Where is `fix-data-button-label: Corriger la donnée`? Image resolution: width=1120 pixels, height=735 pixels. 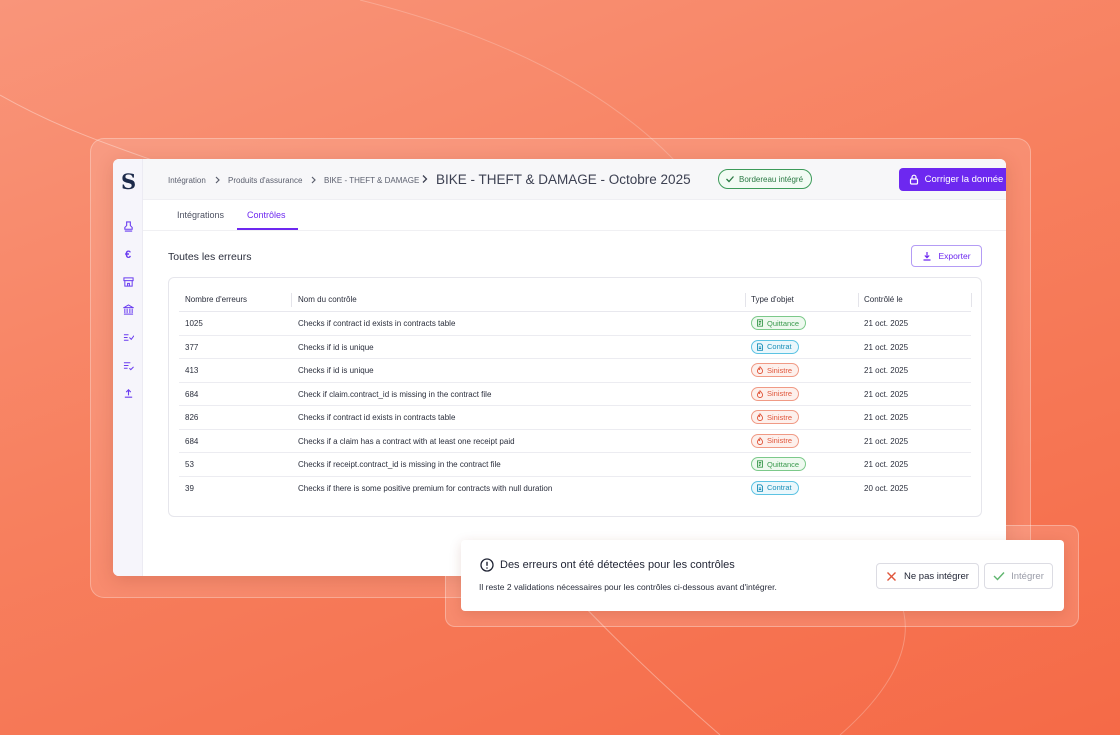 fix-data-button-label: Corriger la donnée is located at coordinates (964, 179).